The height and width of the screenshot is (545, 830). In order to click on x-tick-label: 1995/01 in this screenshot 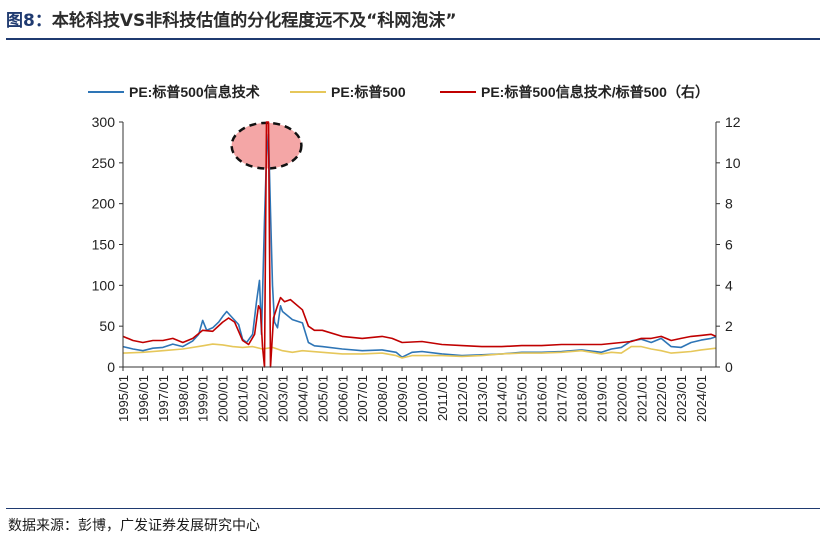, I will do `click(123, 398)`.